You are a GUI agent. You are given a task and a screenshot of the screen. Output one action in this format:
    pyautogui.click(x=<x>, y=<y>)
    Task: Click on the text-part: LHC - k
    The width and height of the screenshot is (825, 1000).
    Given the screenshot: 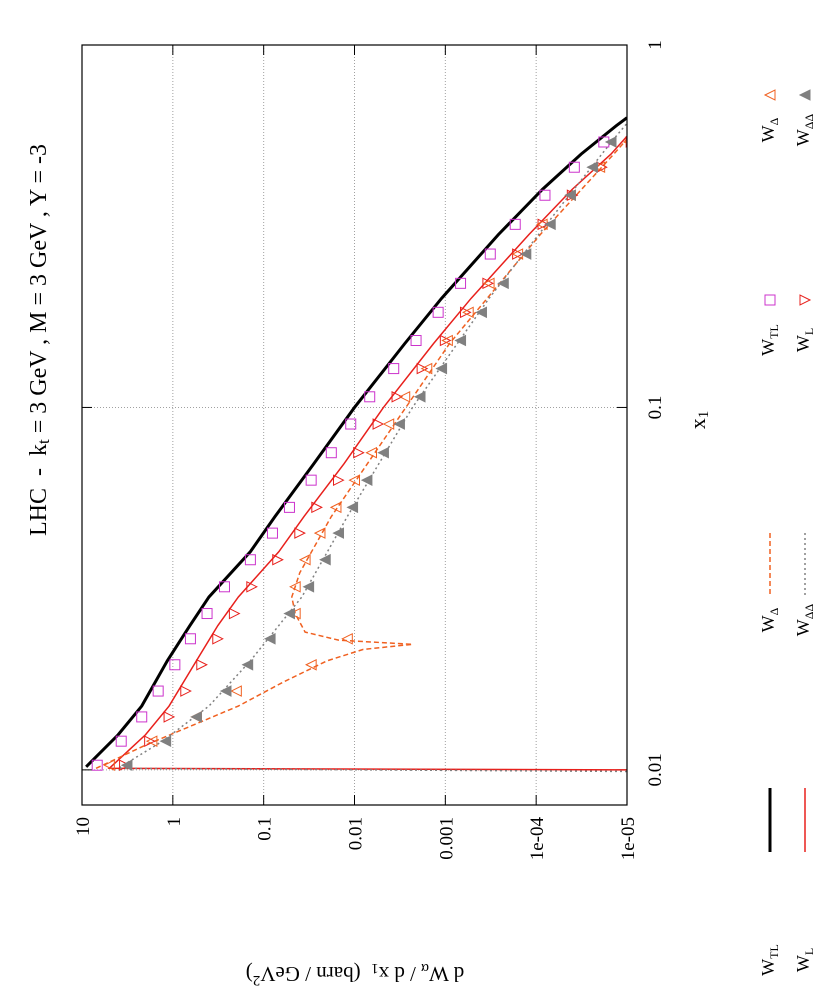 What is the action you would take?
    pyautogui.click(x=39, y=490)
    